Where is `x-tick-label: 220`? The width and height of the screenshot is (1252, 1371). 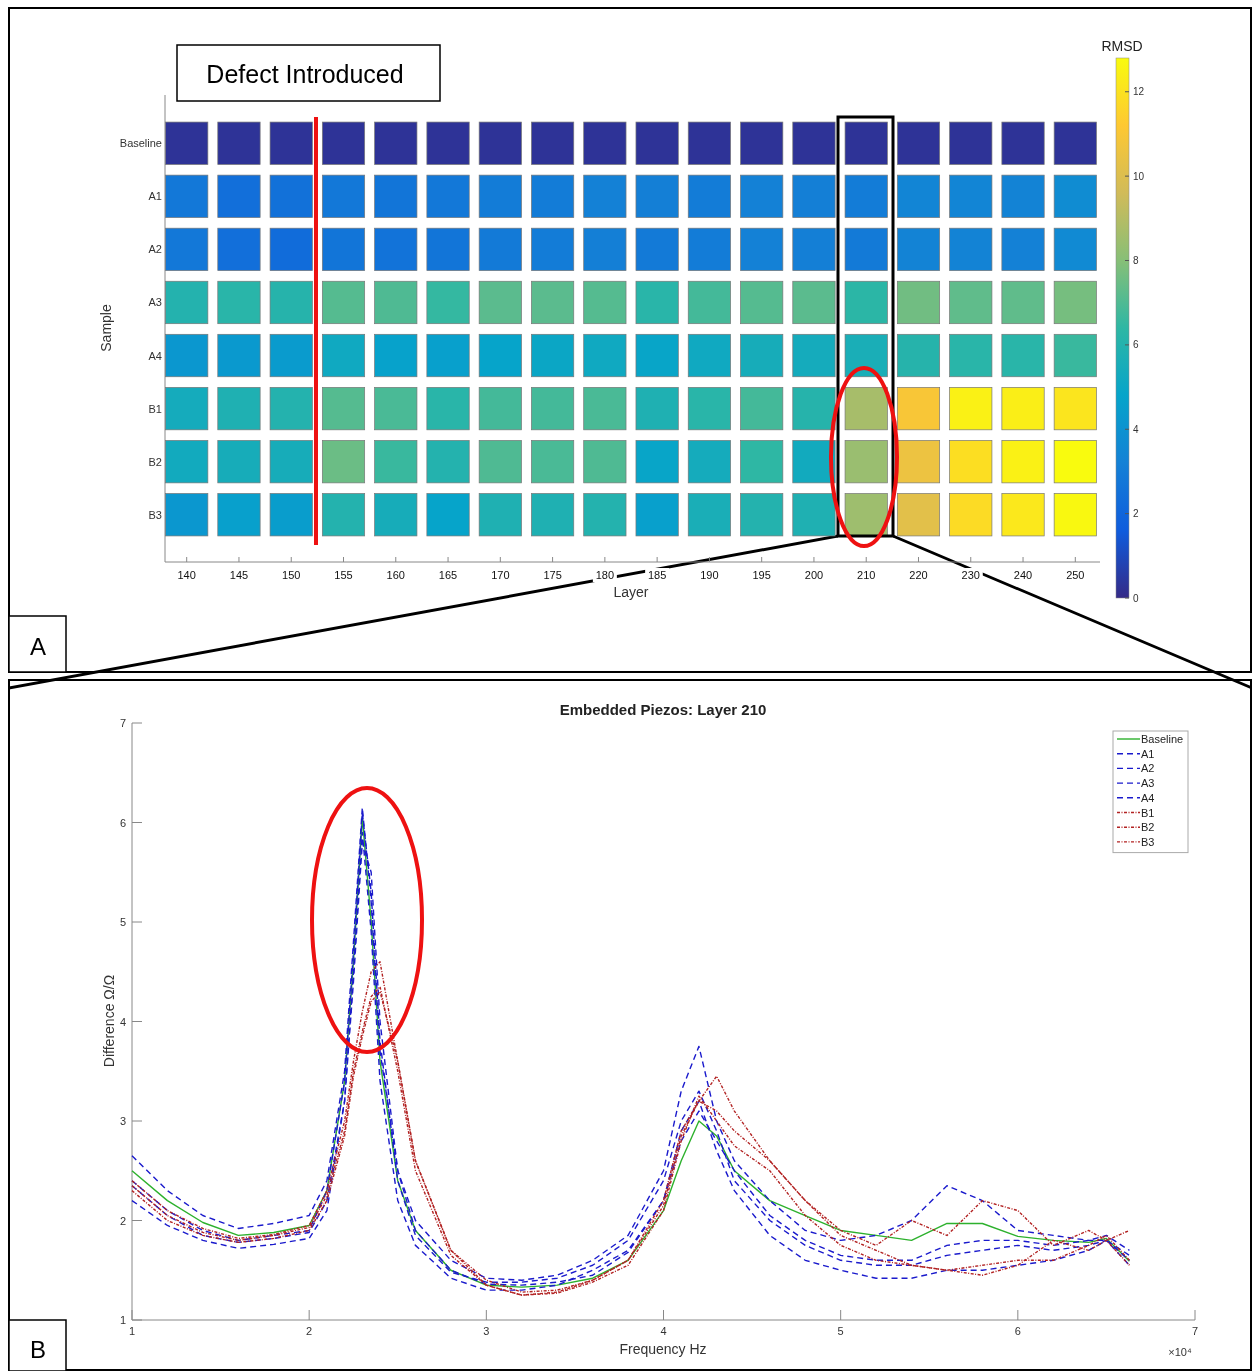
x-tick-label: 220 is located at coordinates (918, 575).